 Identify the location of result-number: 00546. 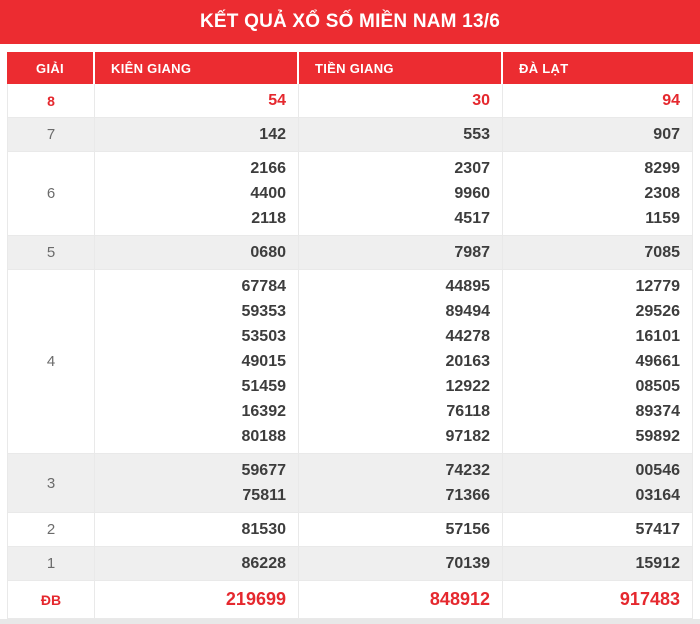
(658, 470).